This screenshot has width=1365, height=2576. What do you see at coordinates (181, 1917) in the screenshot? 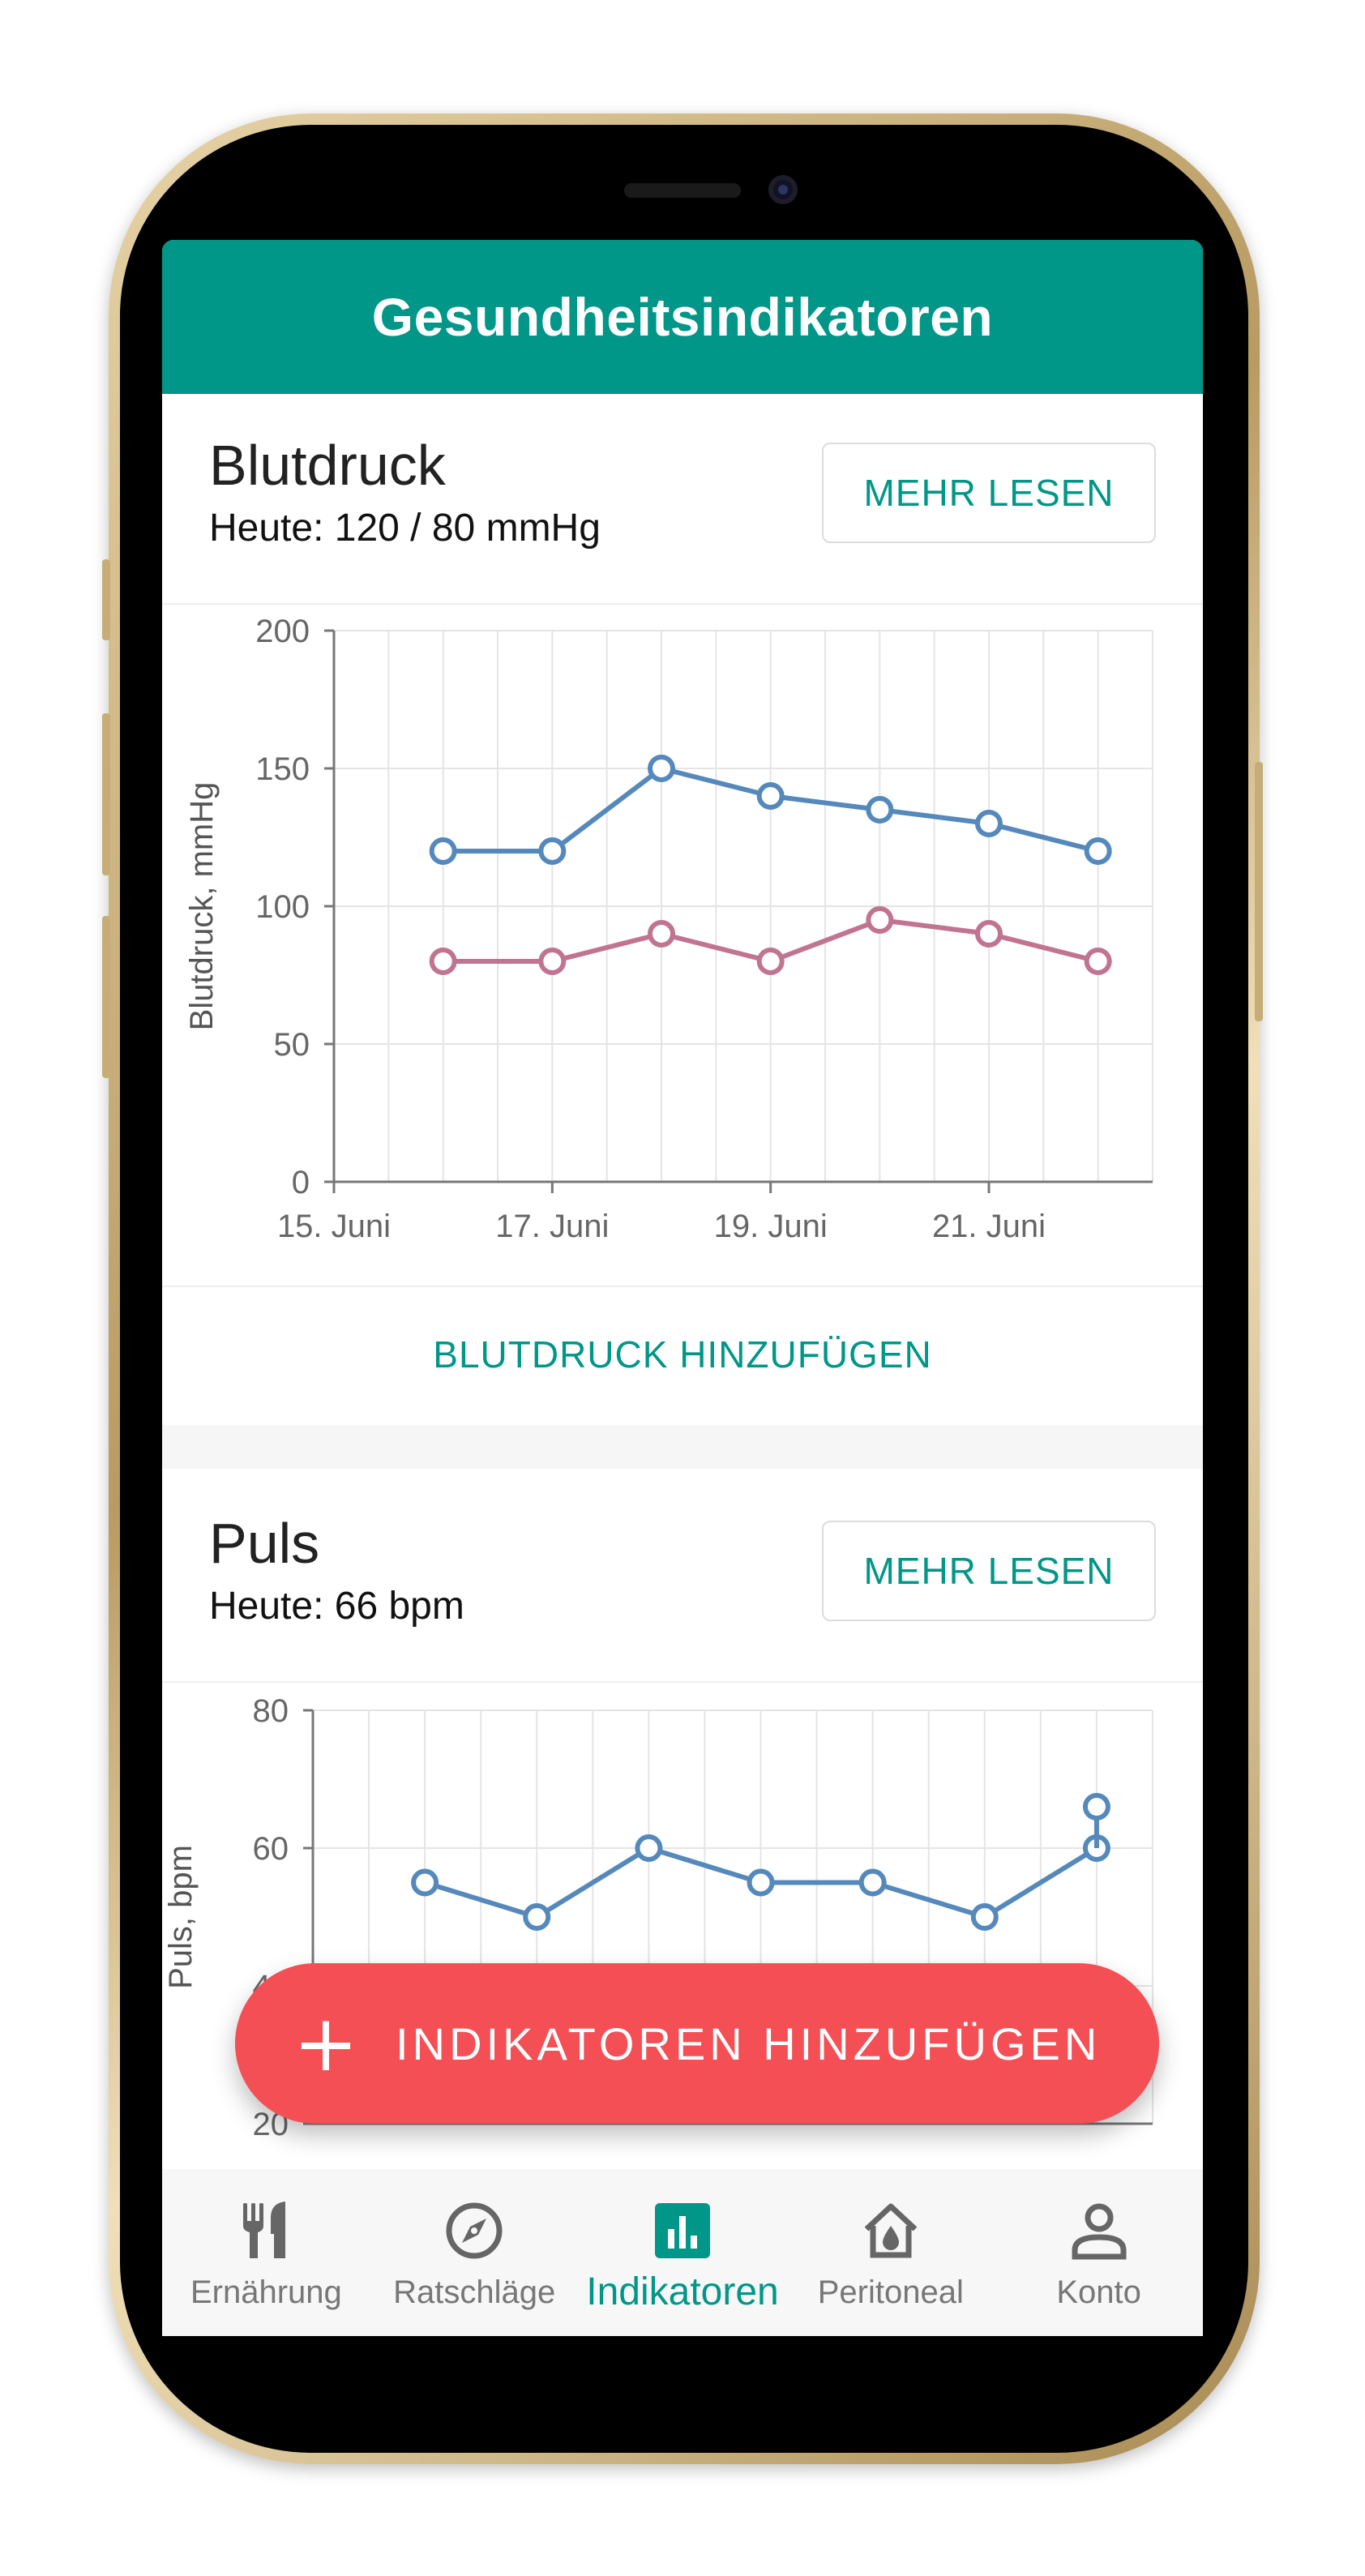
I see `y-axis-label: Puls, bpm` at bounding box center [181, 1917].